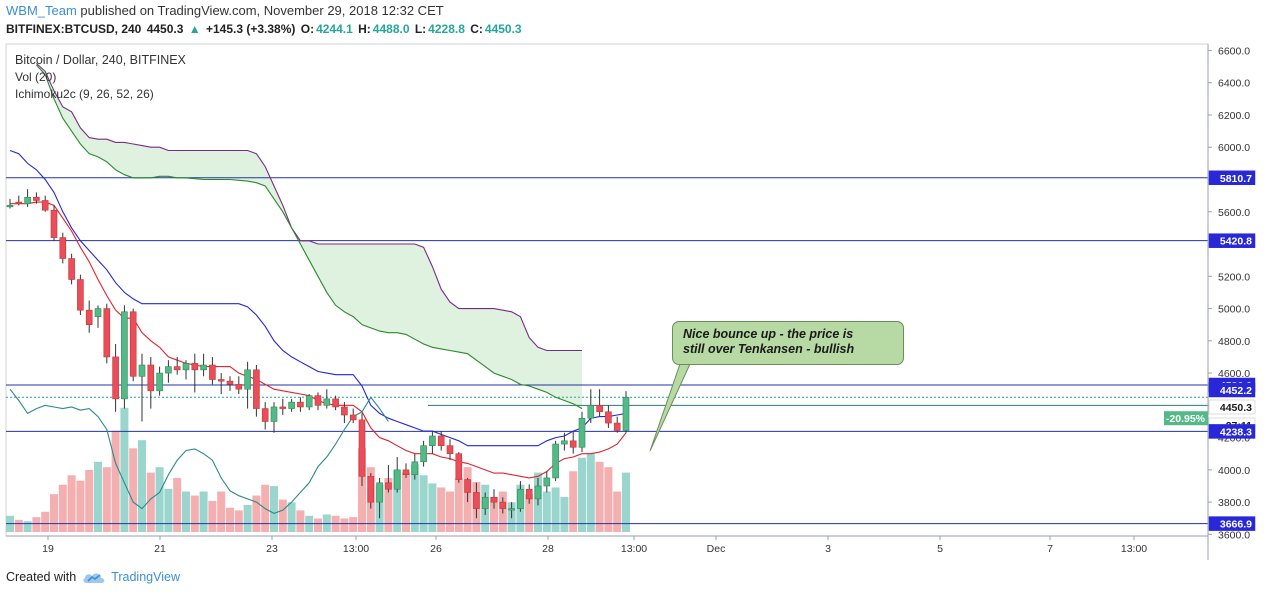 The width and height of the screenshot is (1274, 596). Describe the element at coordinates (1236, 242) in the screenshot. I see `price-label-text: 5420.8` at that location.